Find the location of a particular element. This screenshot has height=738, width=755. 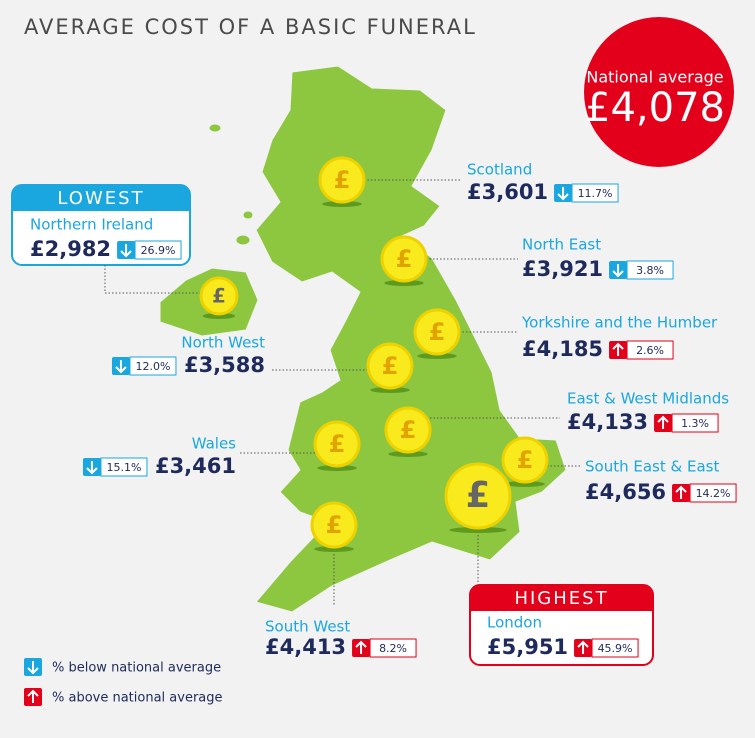

legend-text: % below national average is located at coordinates (136, 668).